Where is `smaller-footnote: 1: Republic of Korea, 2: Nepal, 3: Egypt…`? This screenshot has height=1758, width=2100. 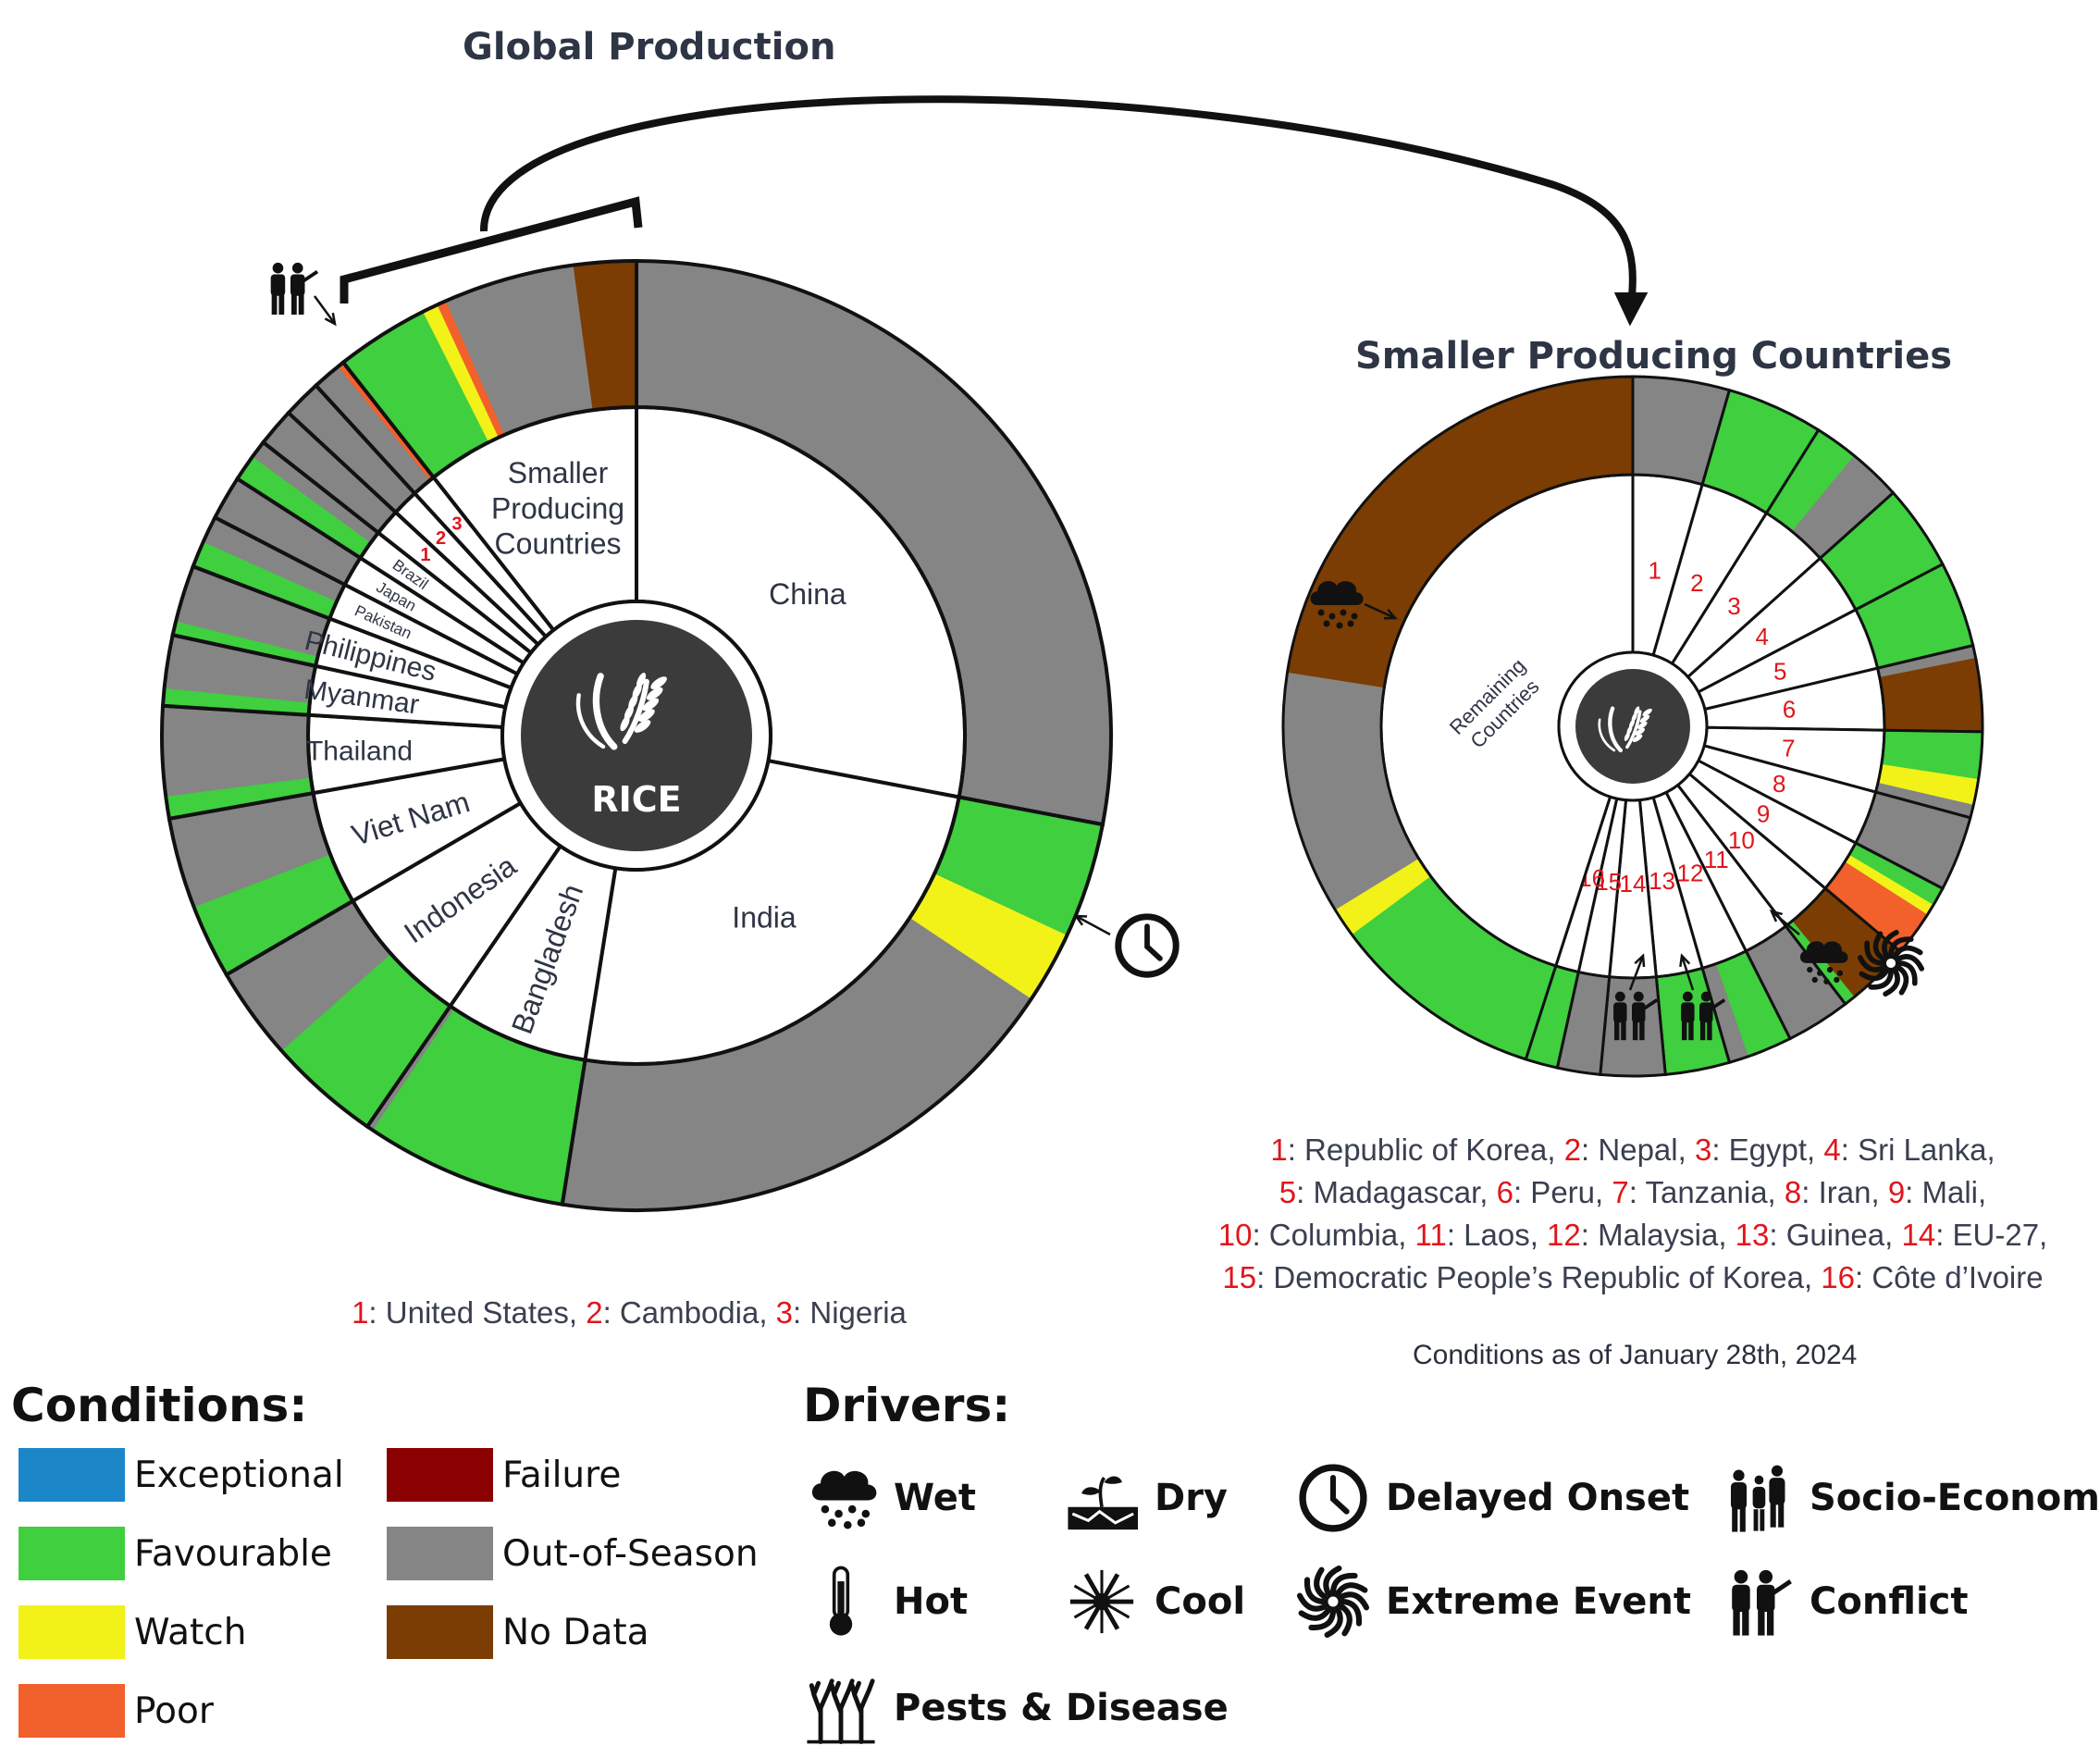
smaller-footnote: 1: Republic of Korea, 2: Nepal, 3: Egypt… is located at coordinates (1633, 1214).